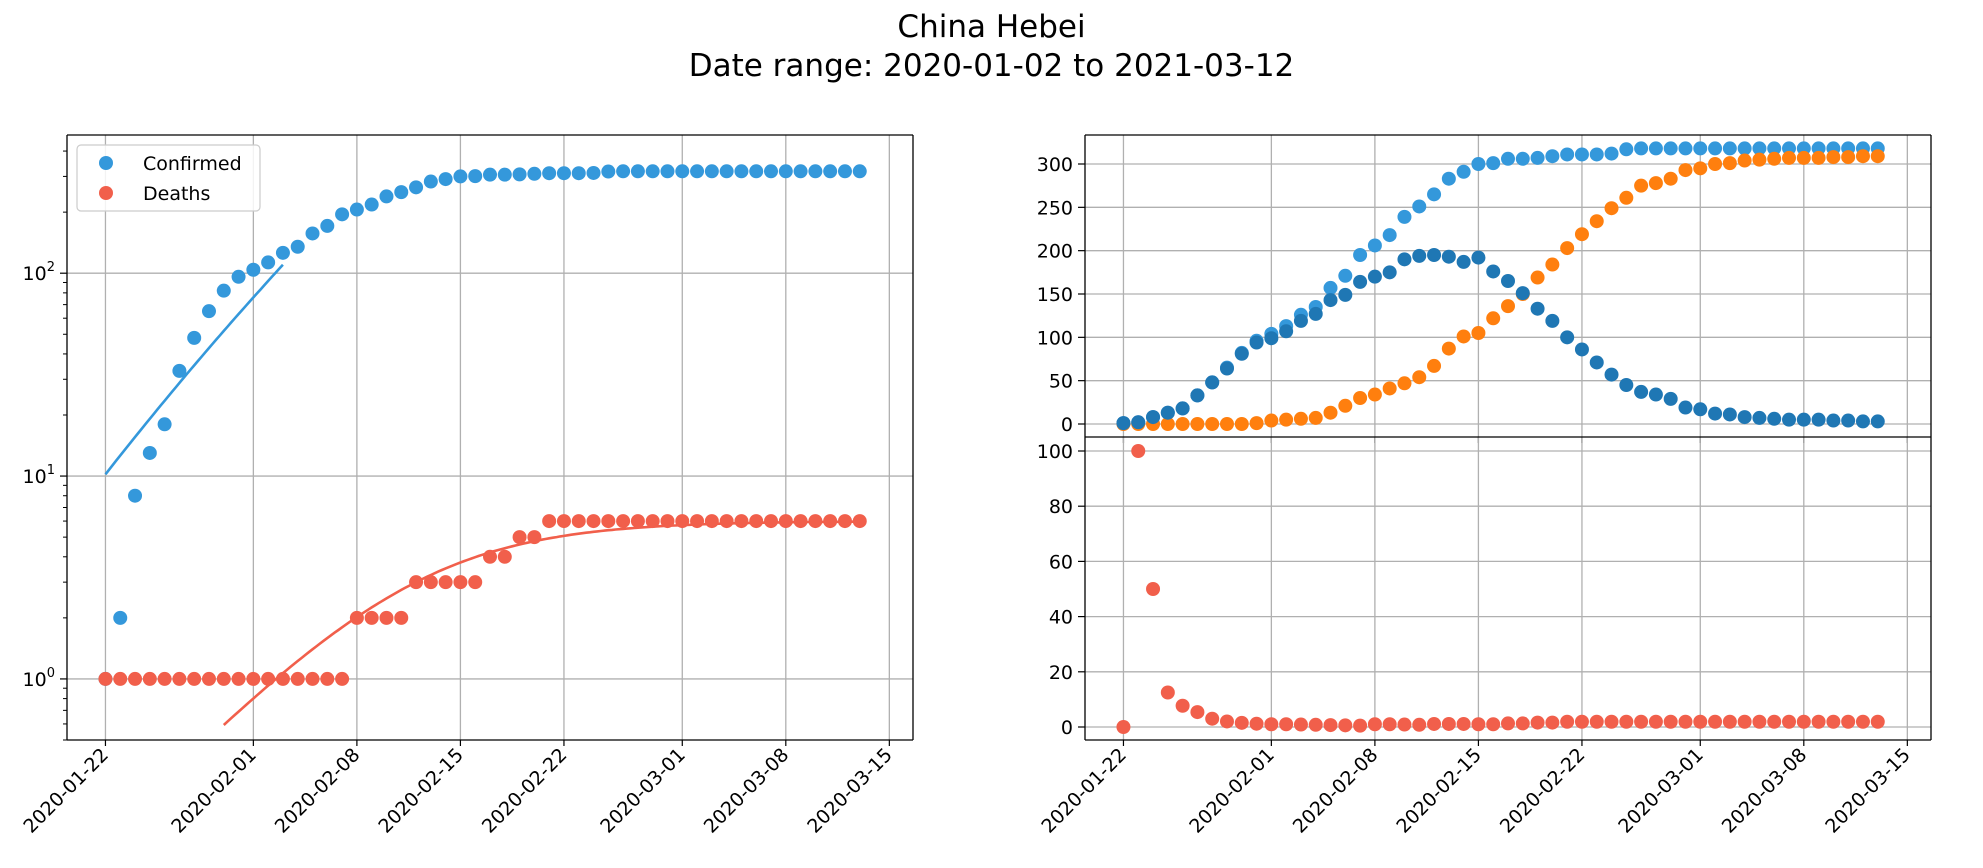  What do you see at coordinates (1055, 208) in the screenshot?
I see `y-tick-label: 250` at bounding box center [1055, 208].